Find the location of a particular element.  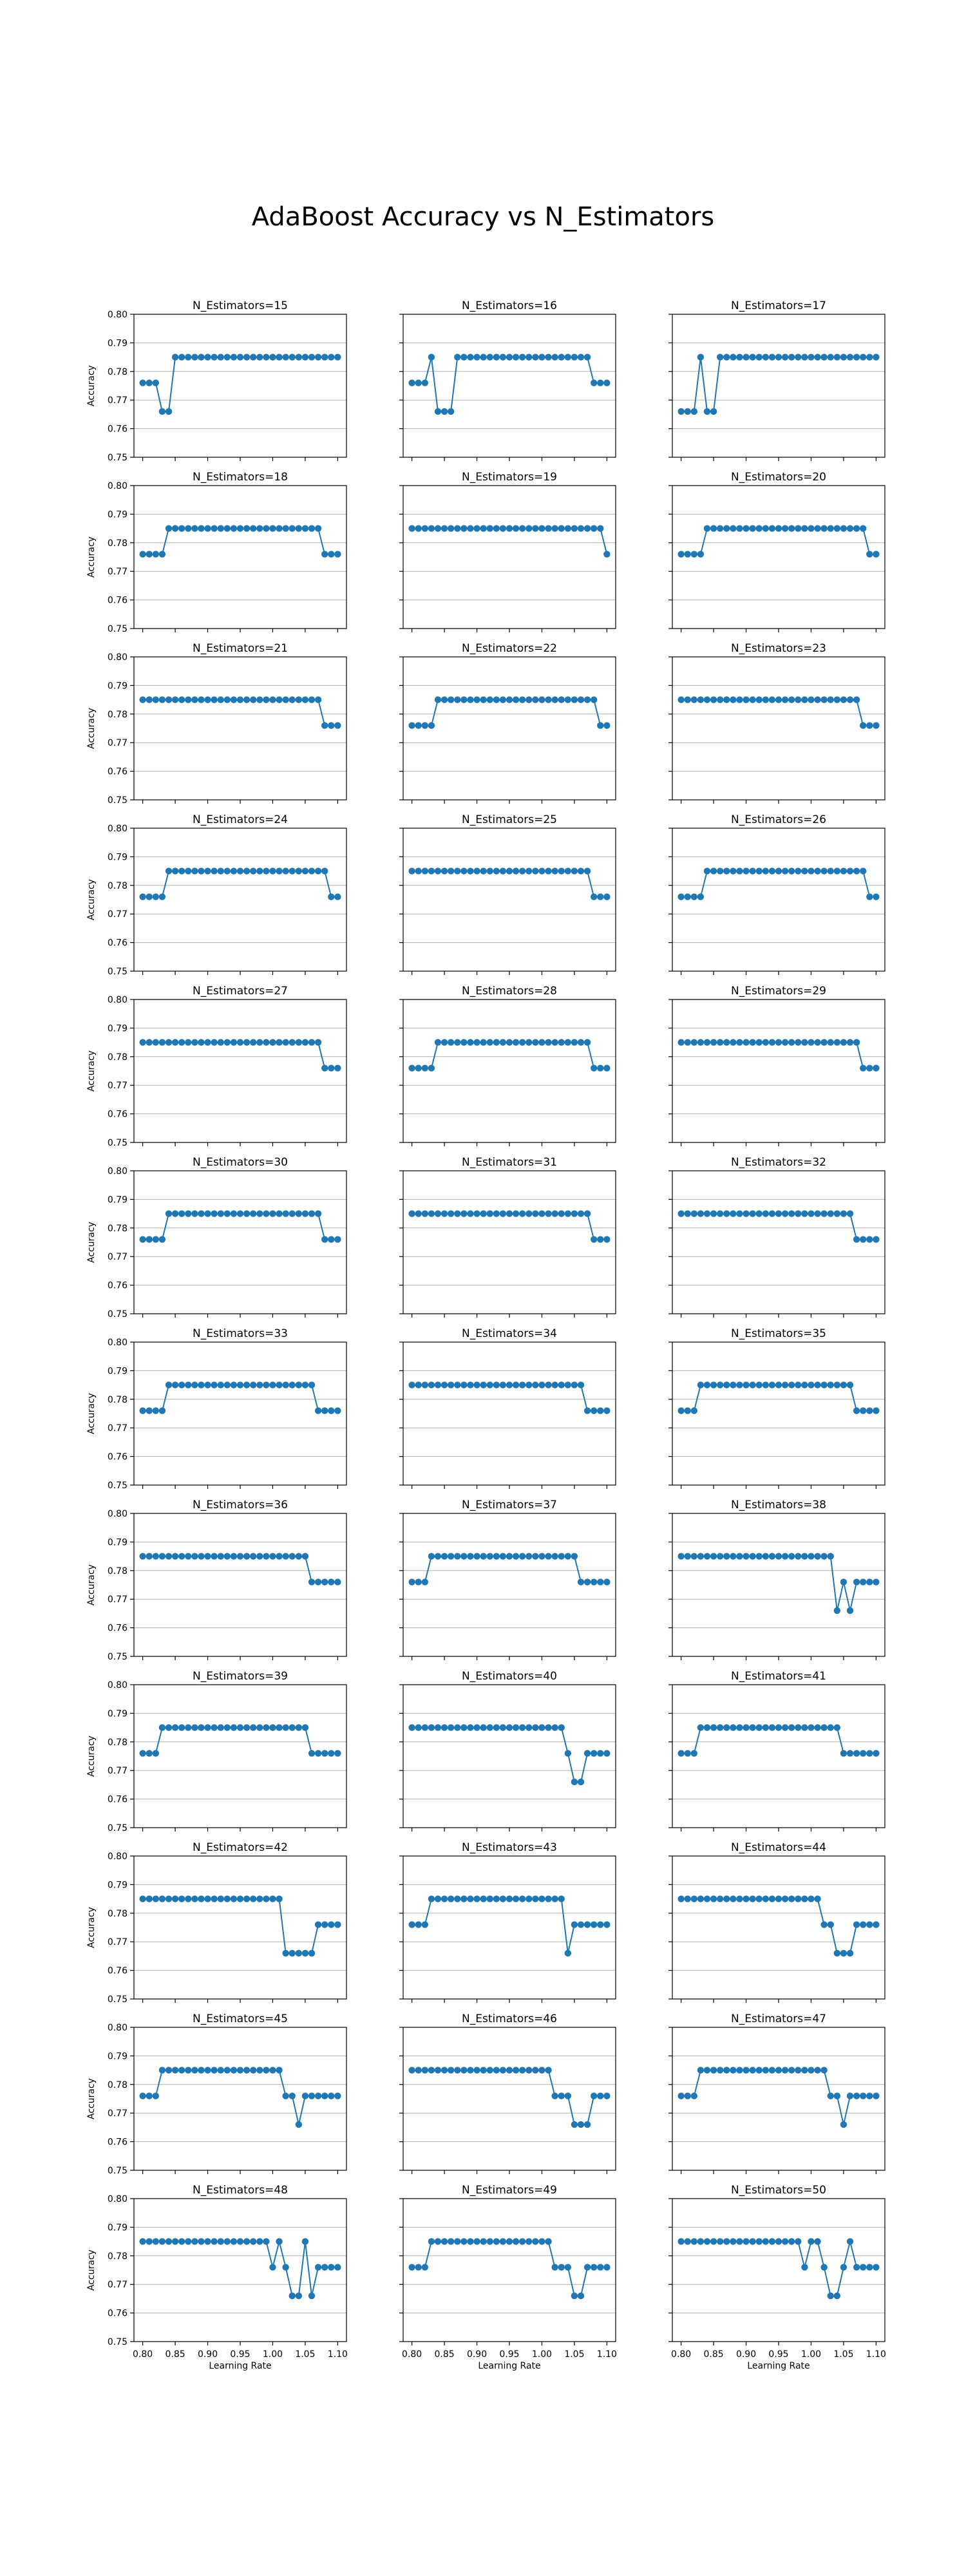

x-tick-label: 0.95 is located at coordinates (778, 2355).